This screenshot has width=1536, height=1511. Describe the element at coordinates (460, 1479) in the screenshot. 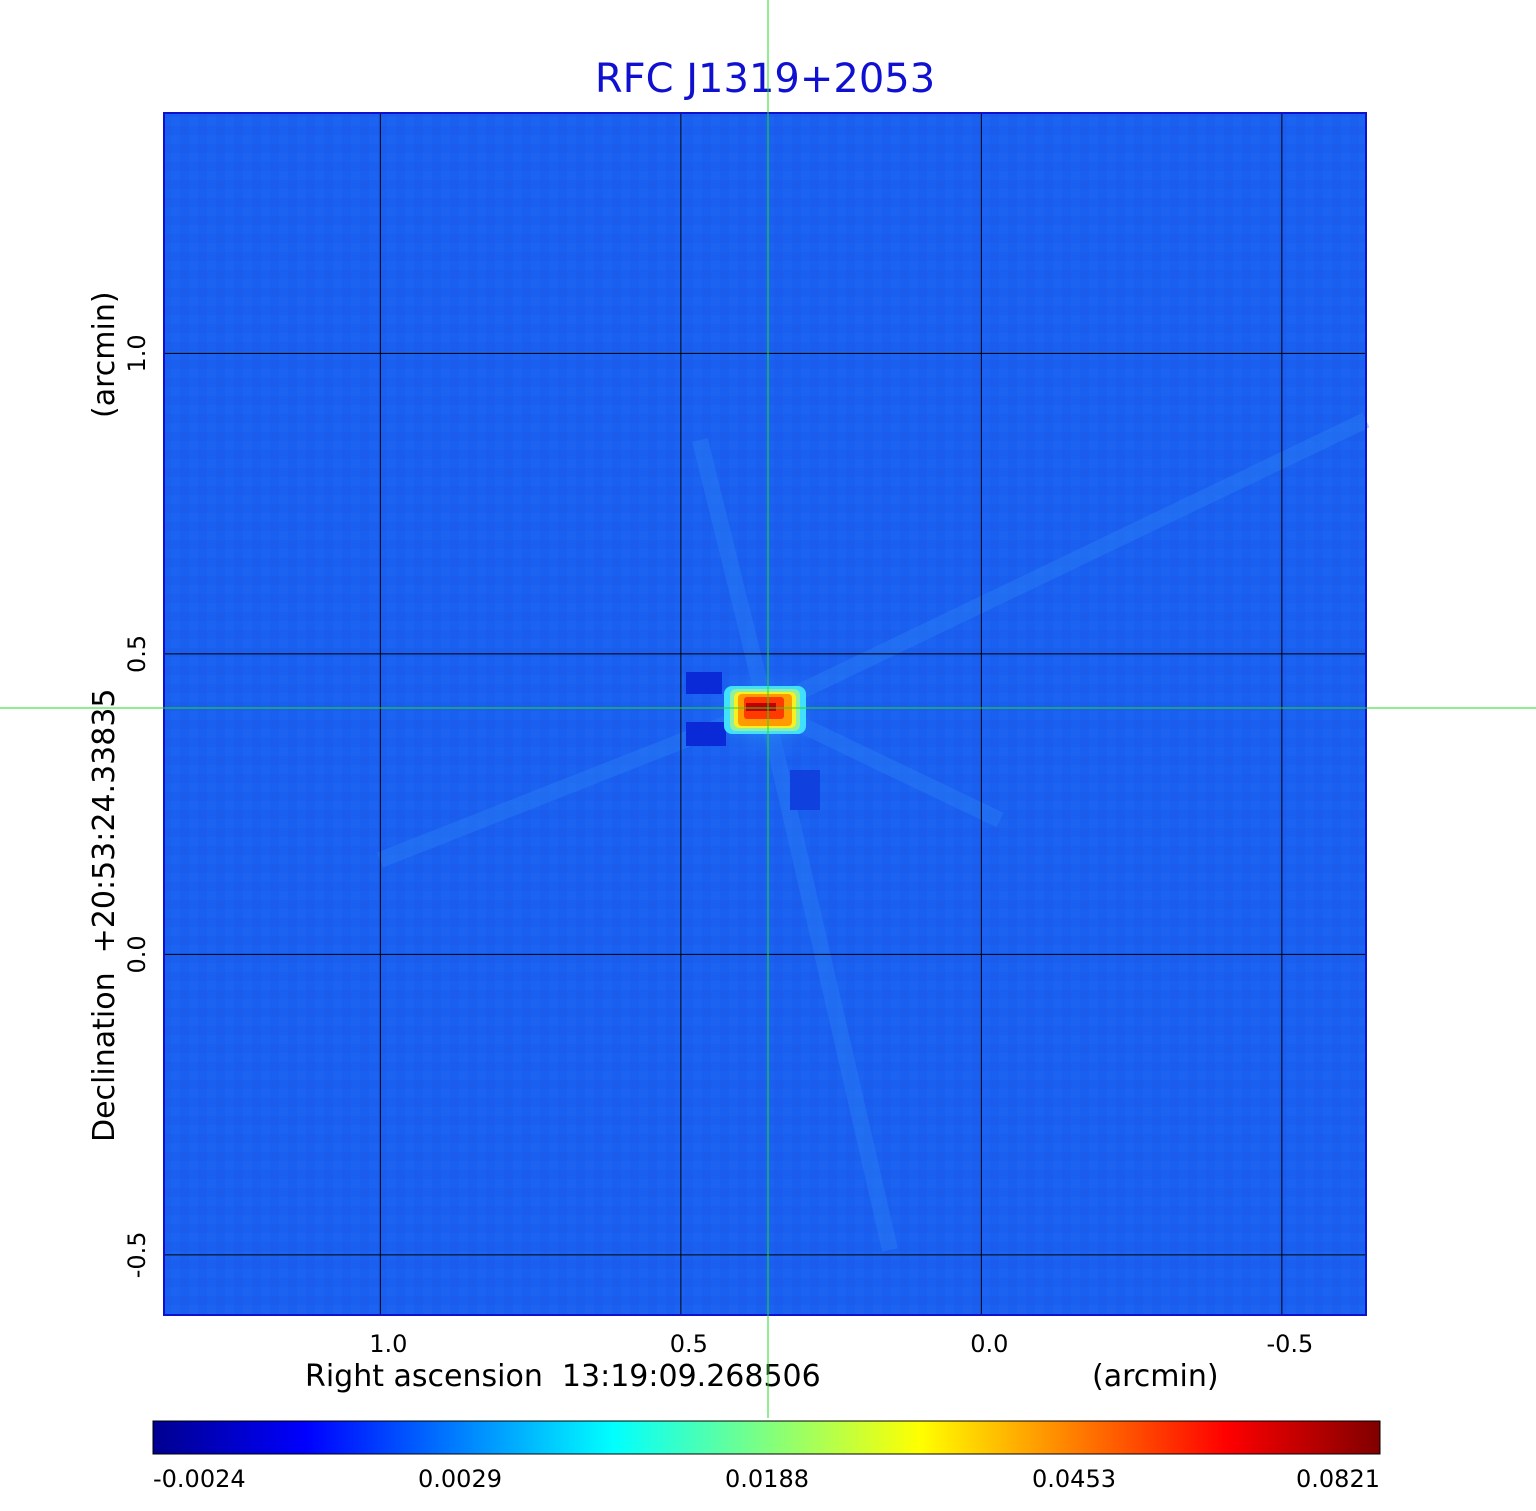

I see `colorbar-tick-label: 0.0029` at that location.